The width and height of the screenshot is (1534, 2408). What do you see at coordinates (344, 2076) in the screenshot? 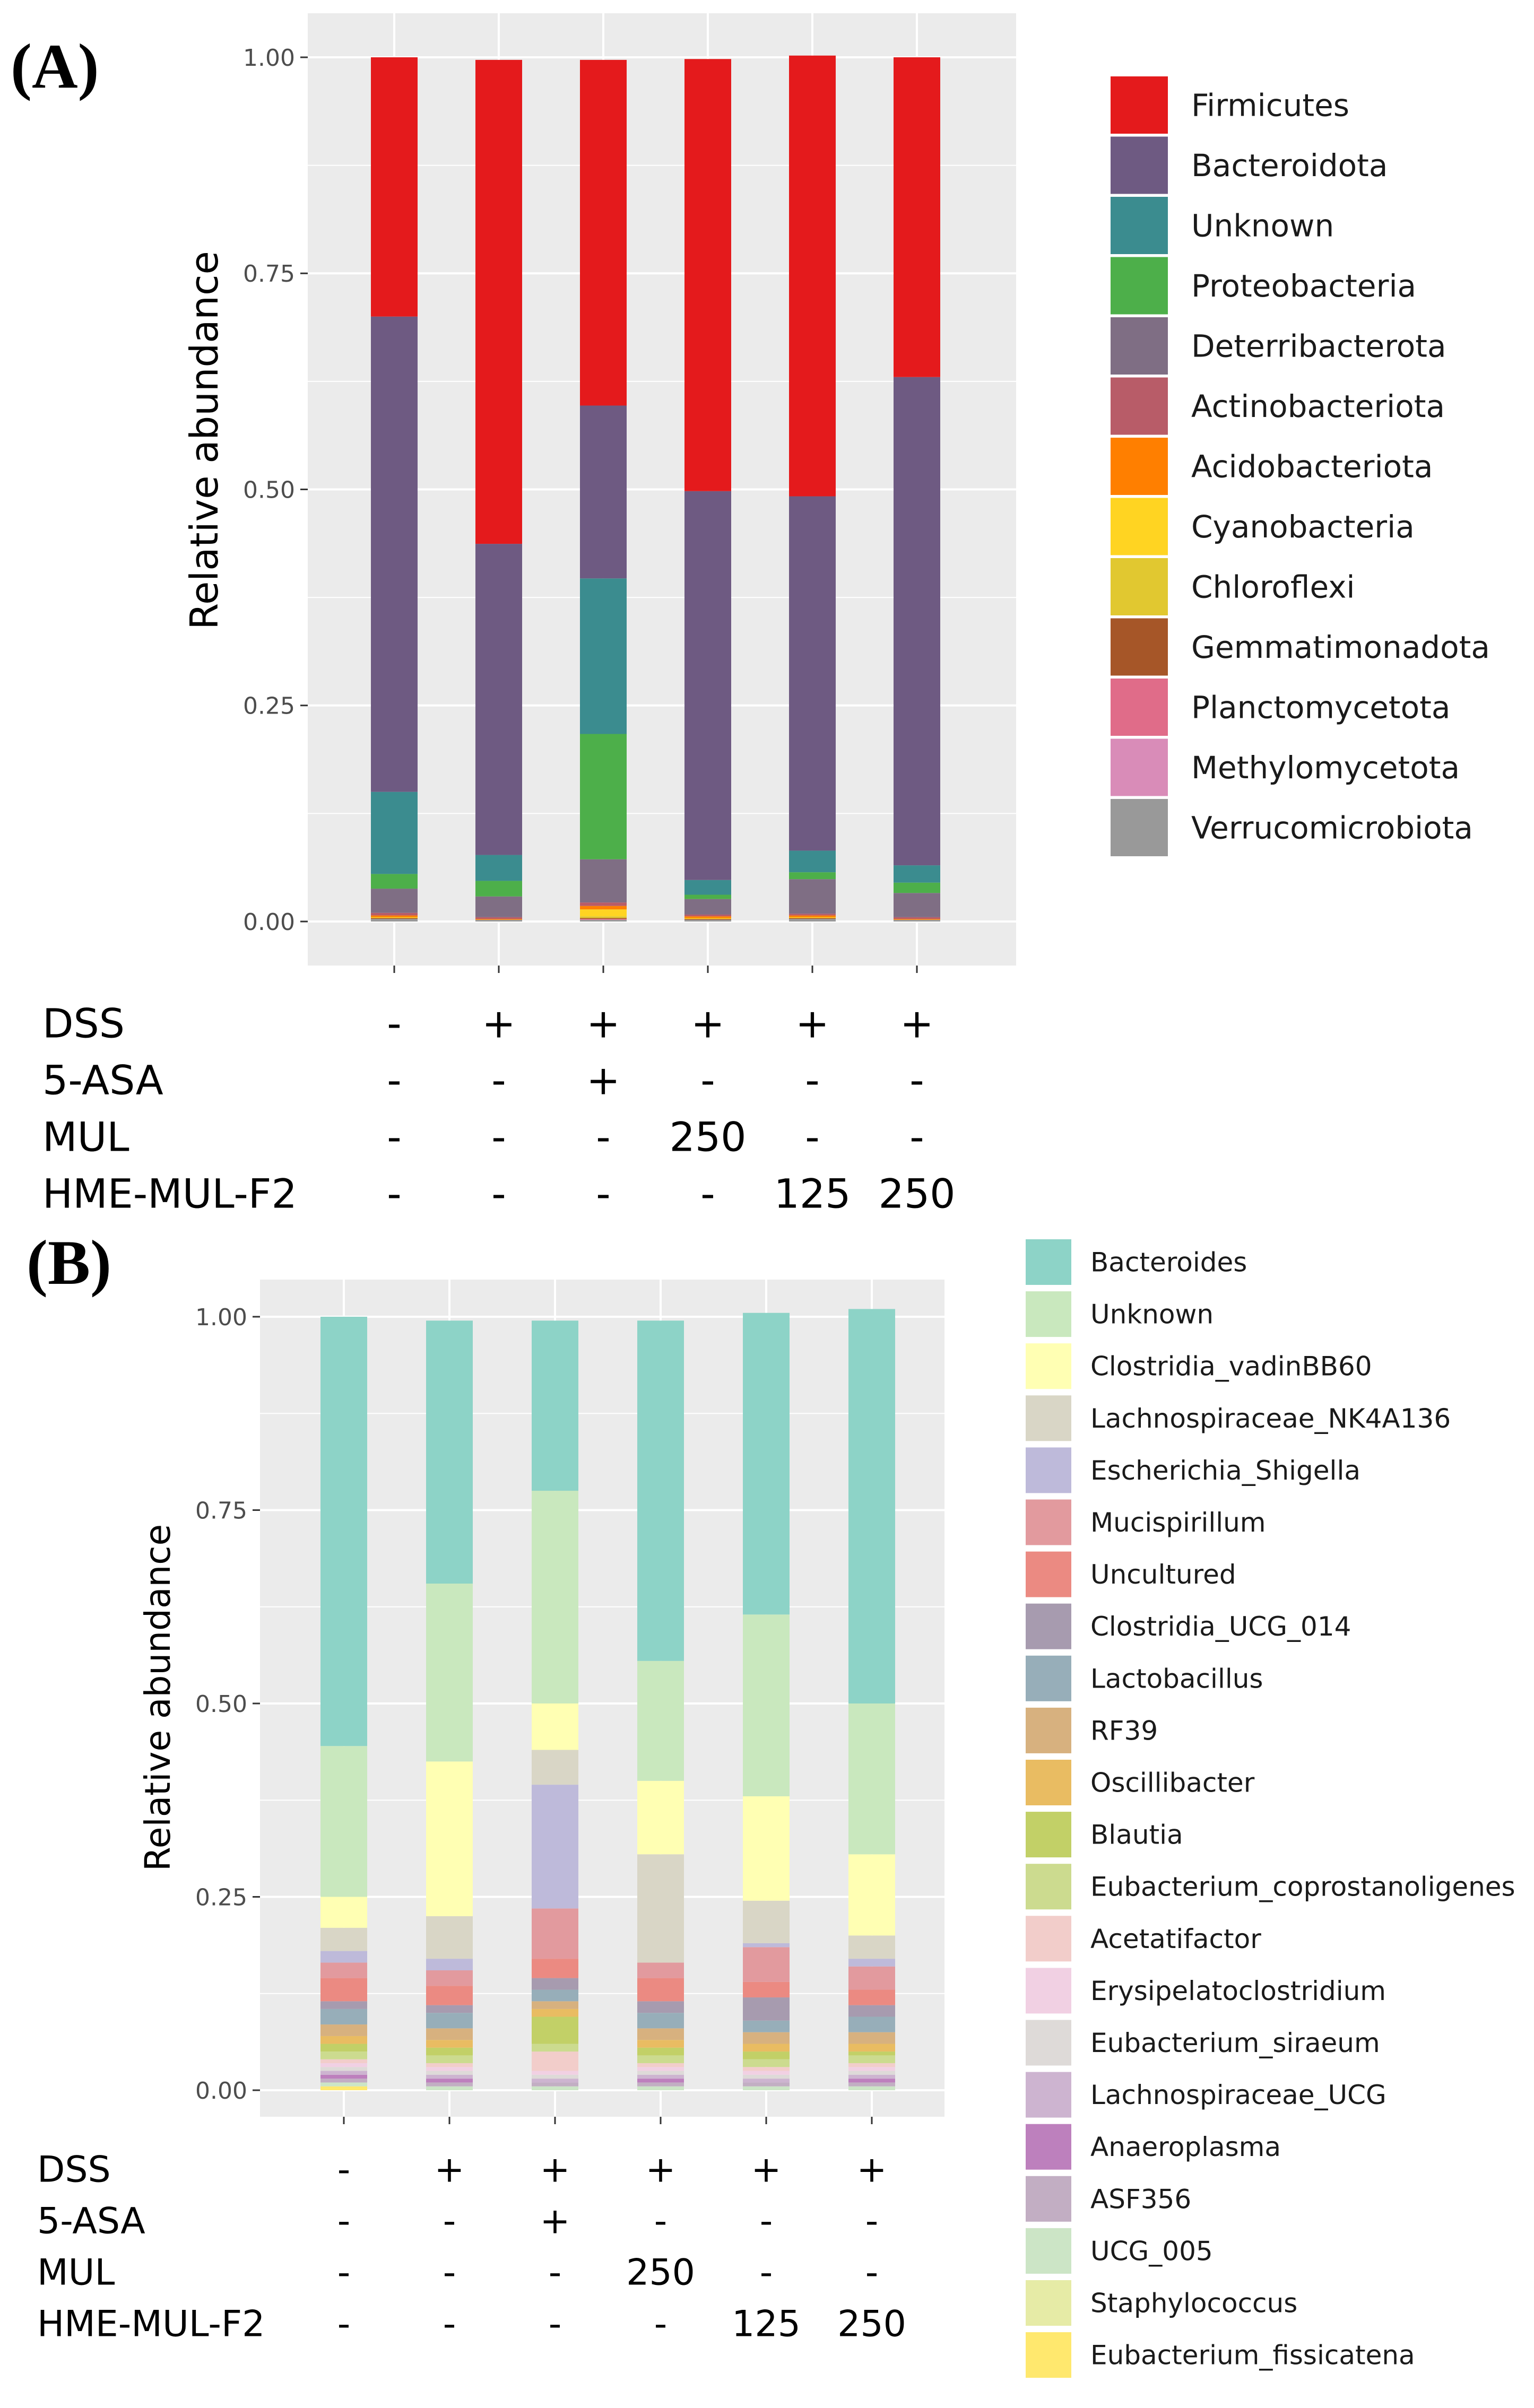
I see `bar-segment-anaeroplasma` at bounding box center [344, 2076].